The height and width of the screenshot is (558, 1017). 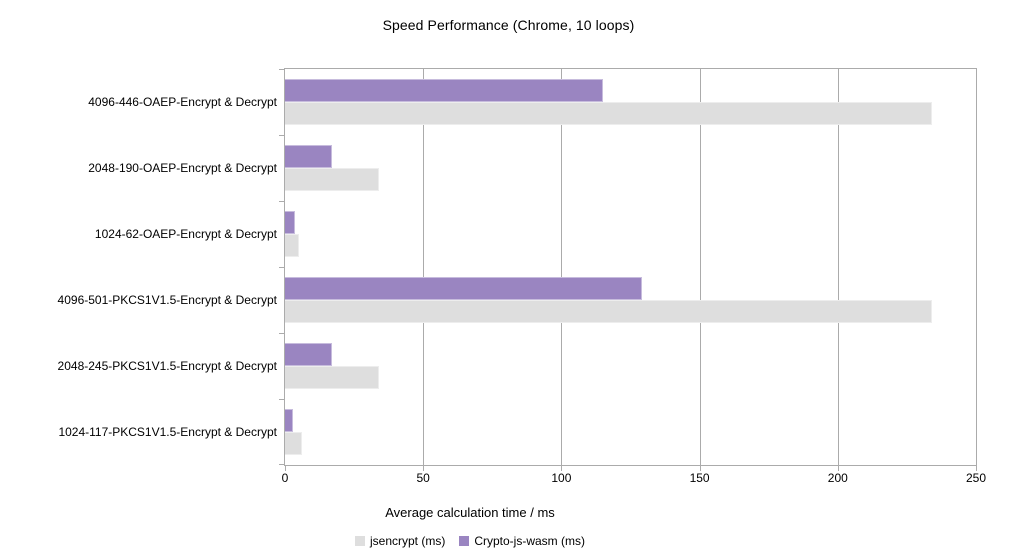 I want to click on x-tick-label: 50, so click(x=423, y=478).